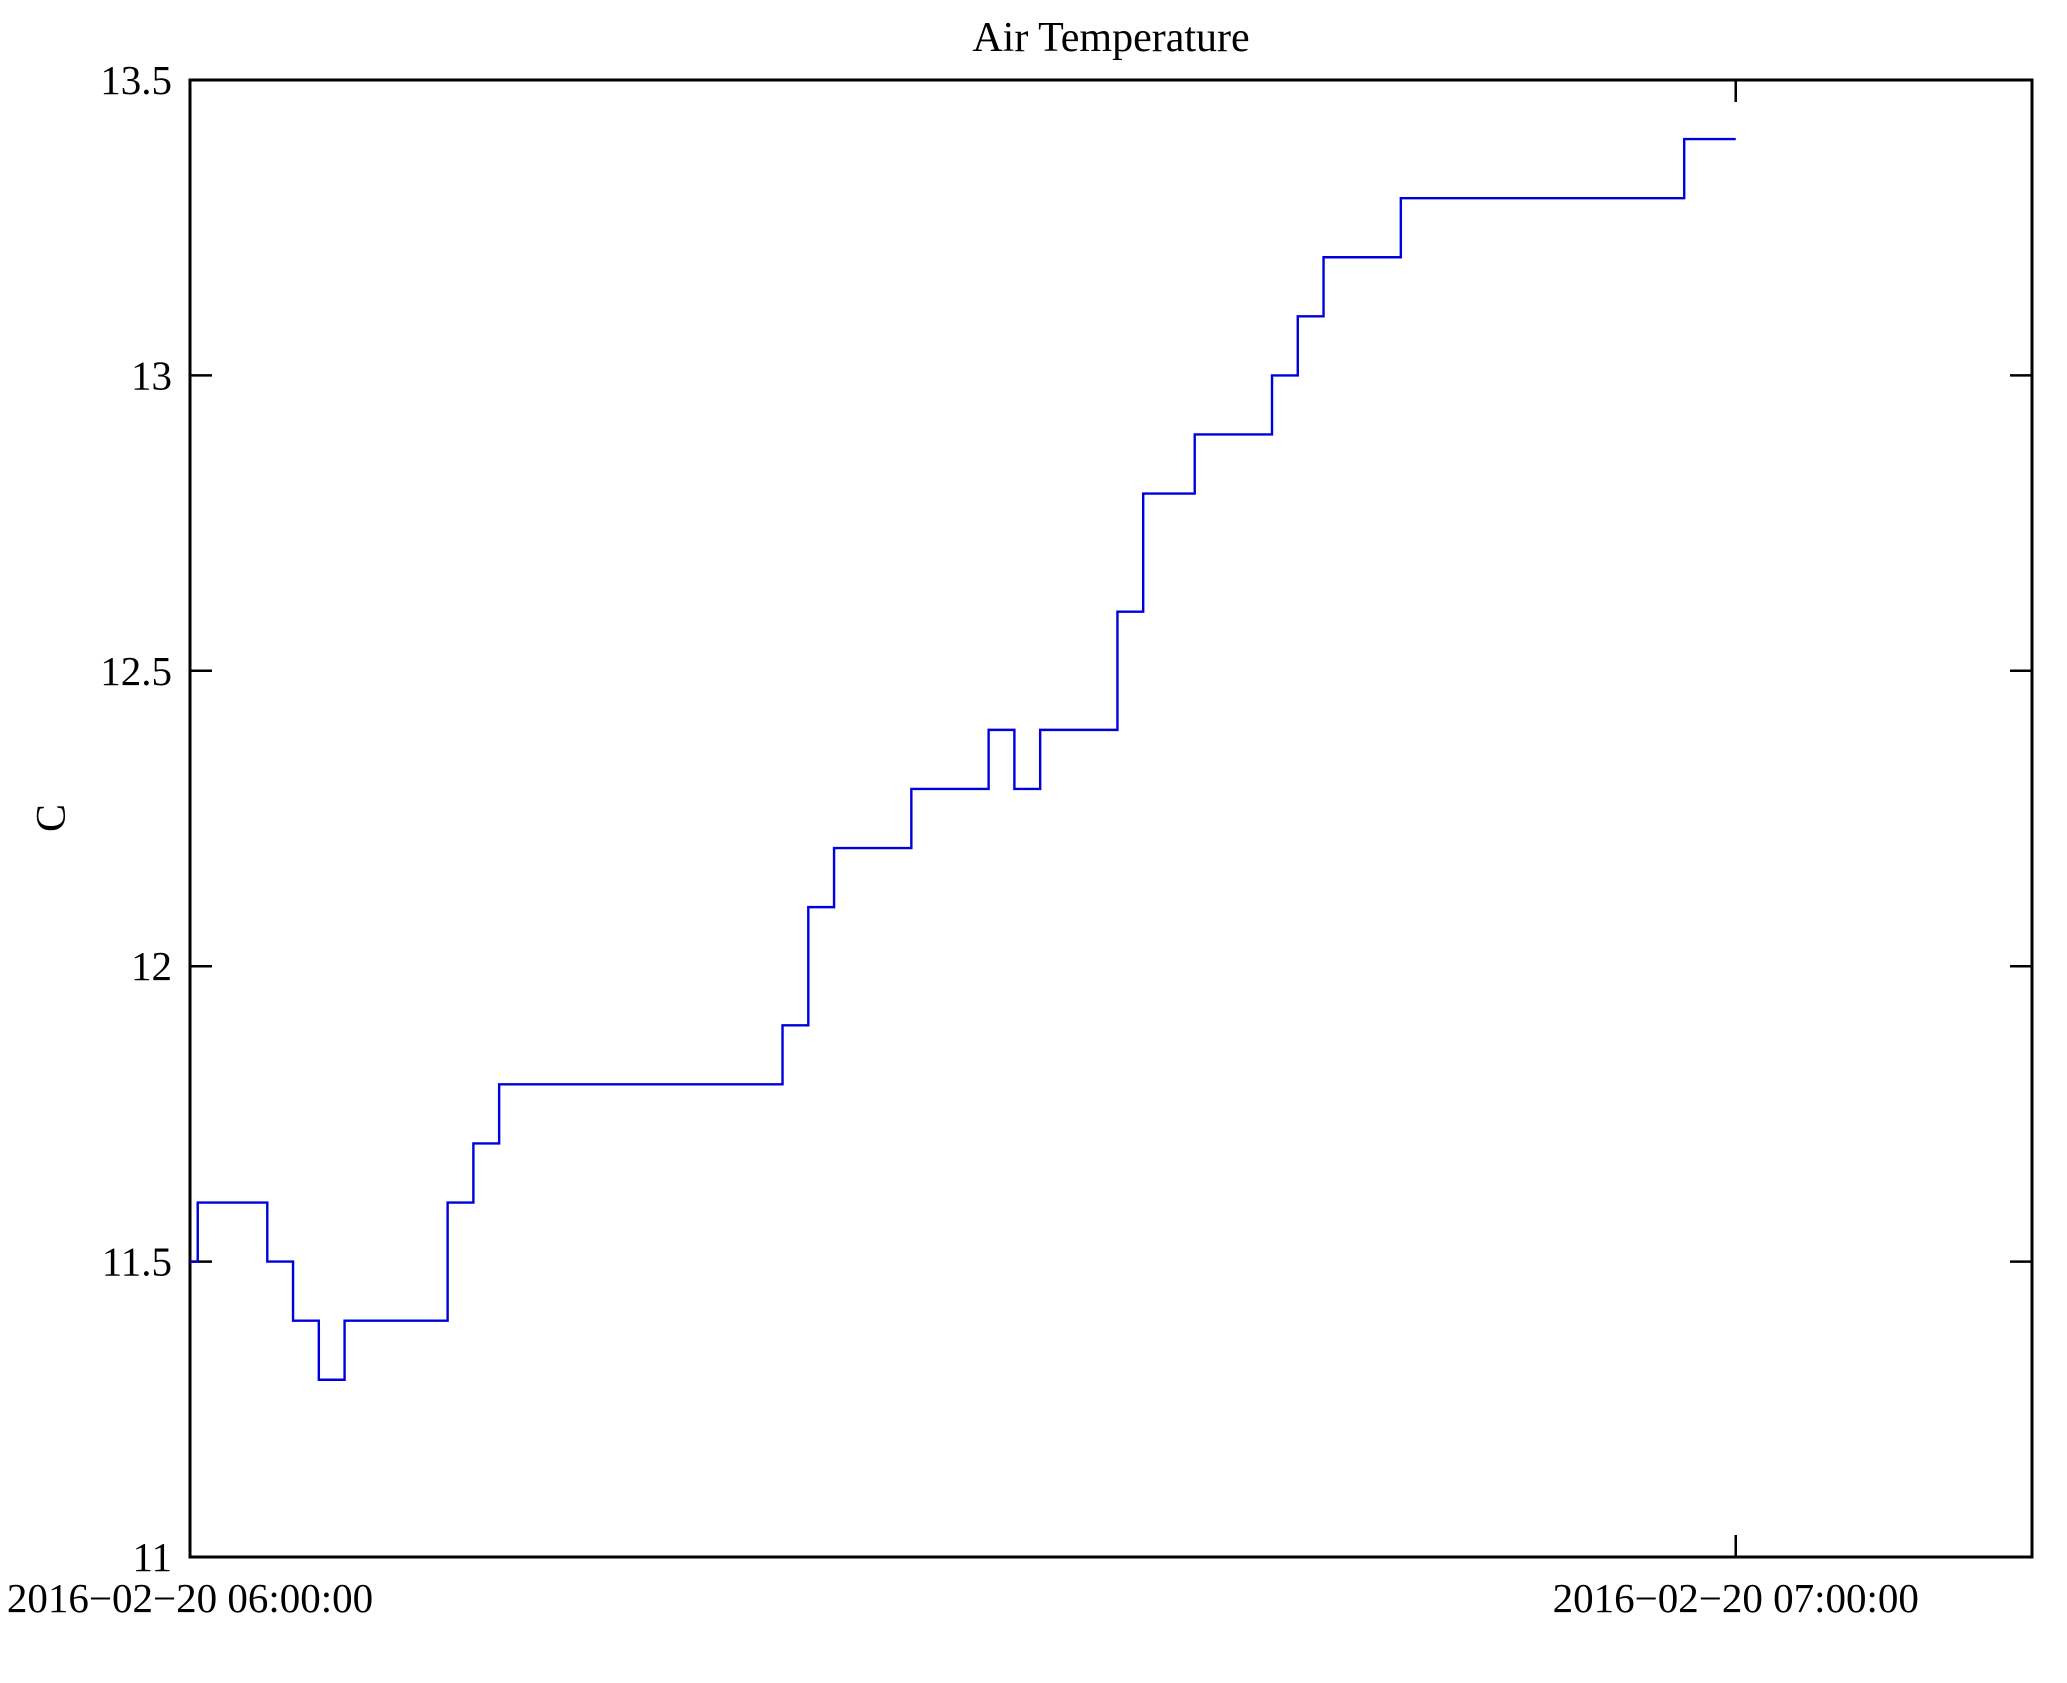  I want to click on y-tick-label: 12, so click(151, 966).